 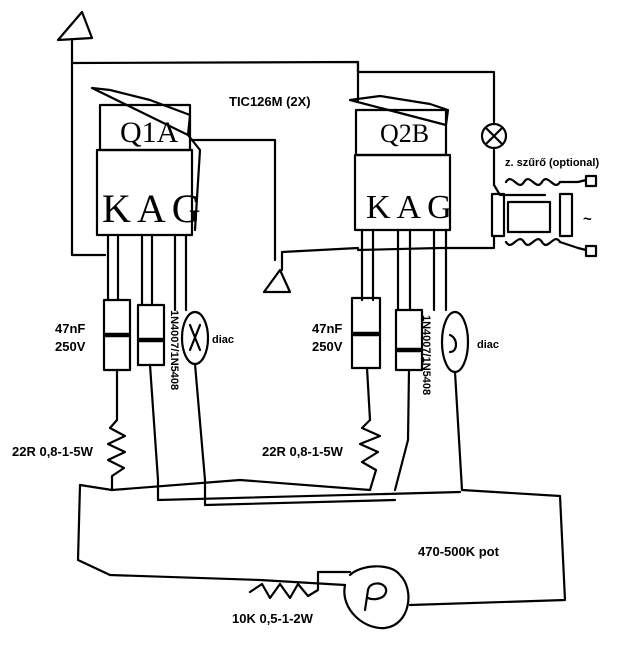 I want to click on res-a-label: 22R 0,8-1-5W, so click(x=53, y=451).